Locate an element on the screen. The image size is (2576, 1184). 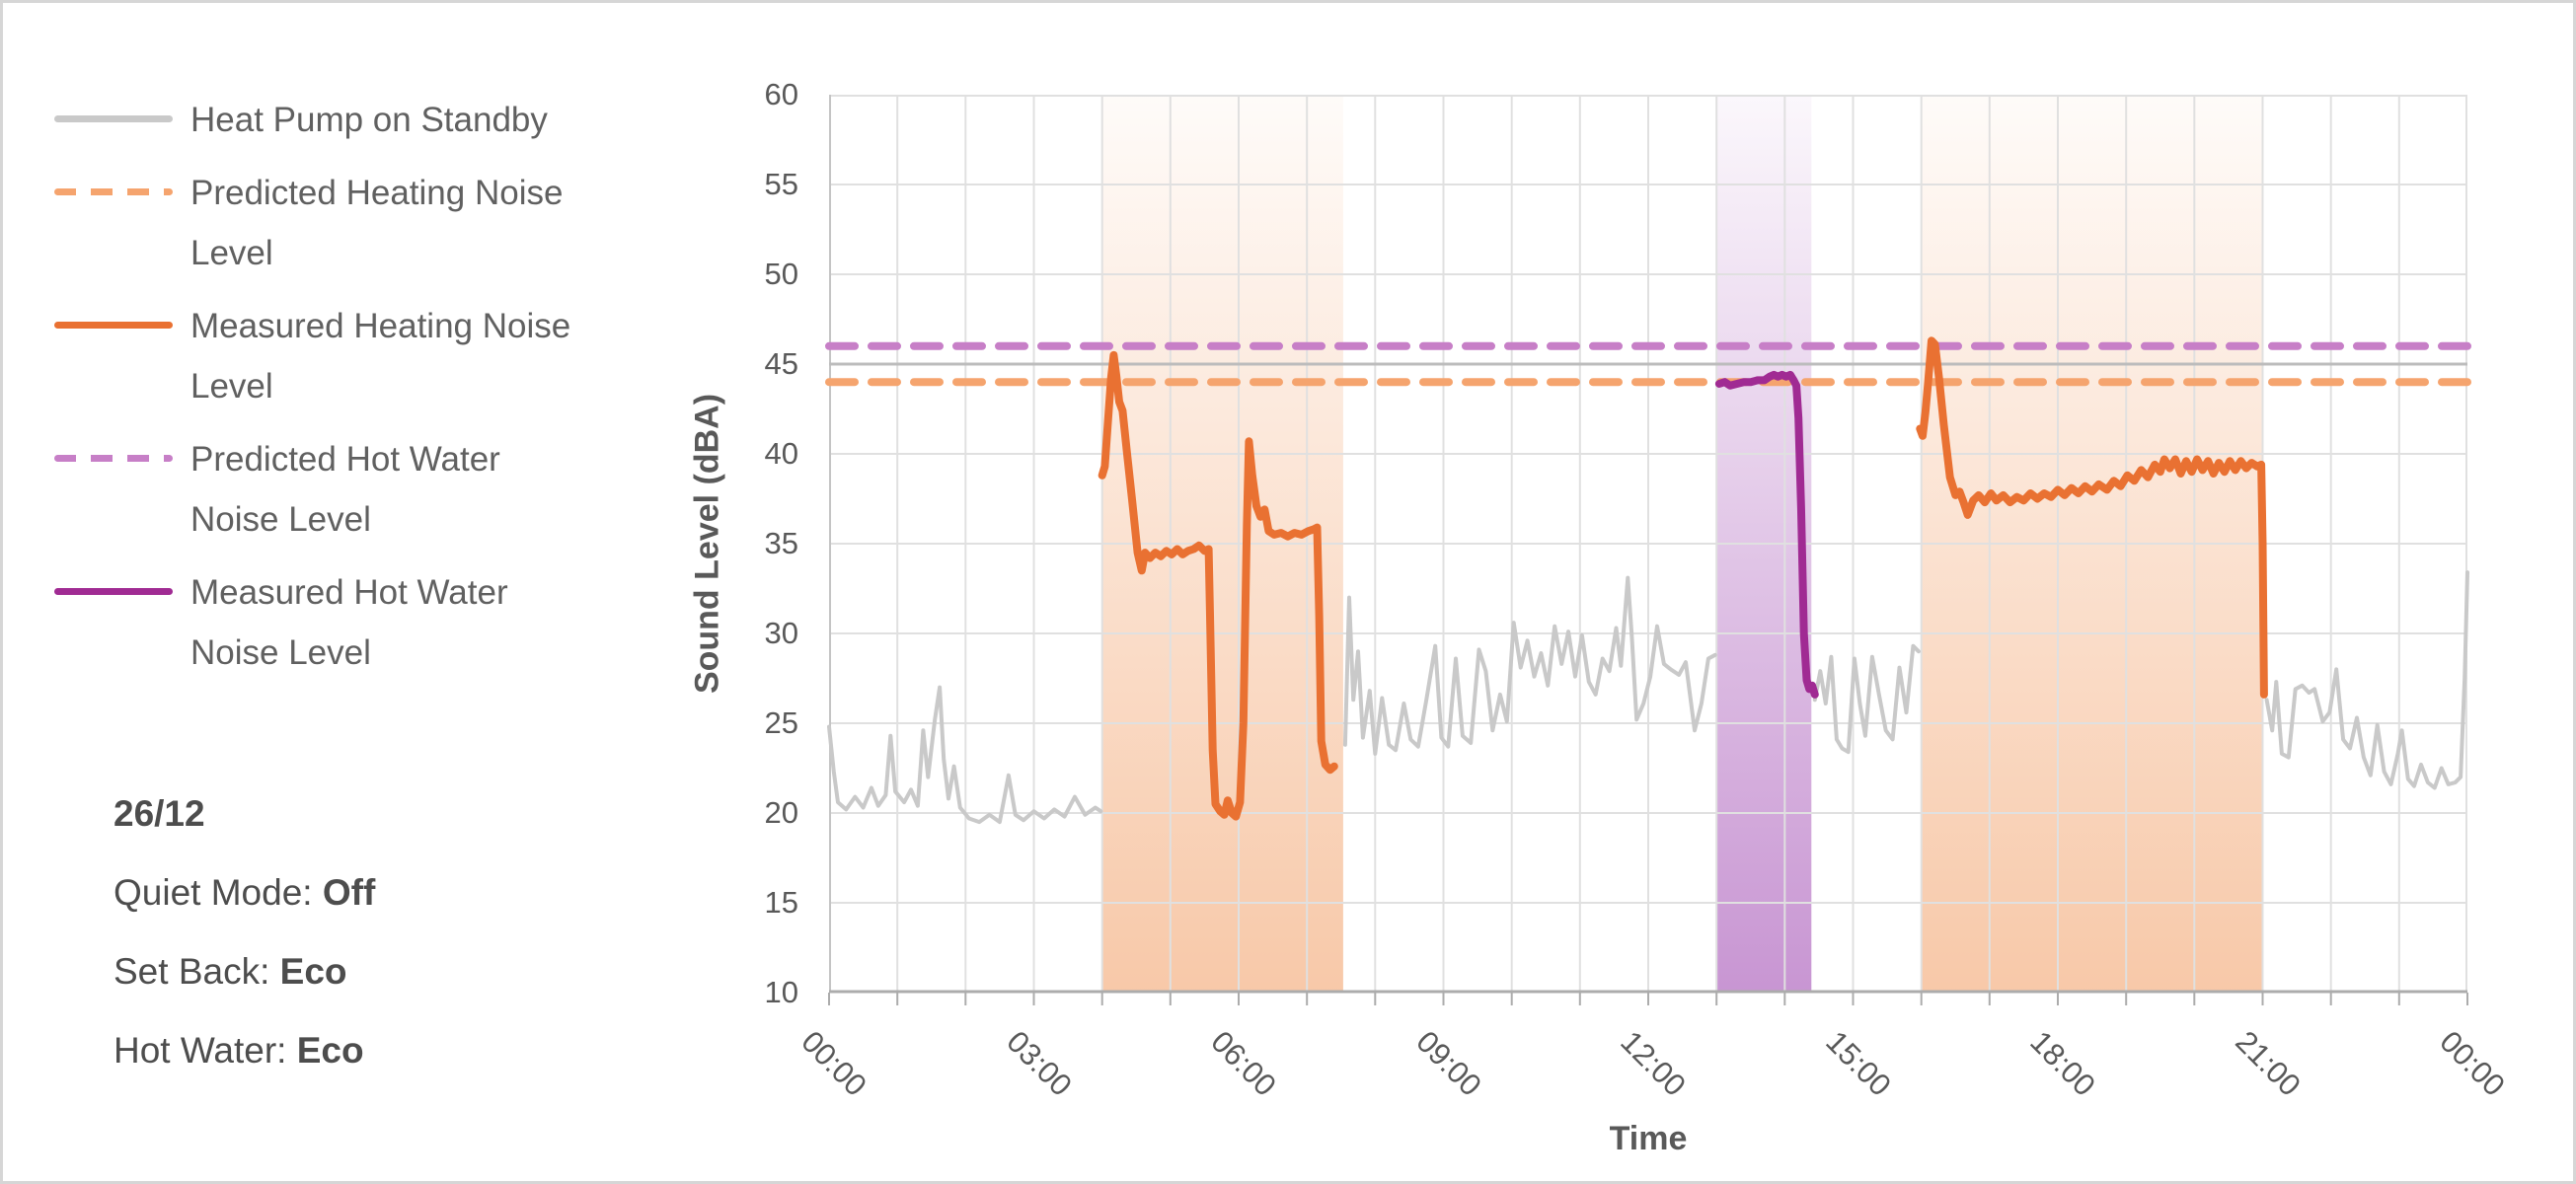
setting-label: Set Back: is located at coordinates (192, 972).